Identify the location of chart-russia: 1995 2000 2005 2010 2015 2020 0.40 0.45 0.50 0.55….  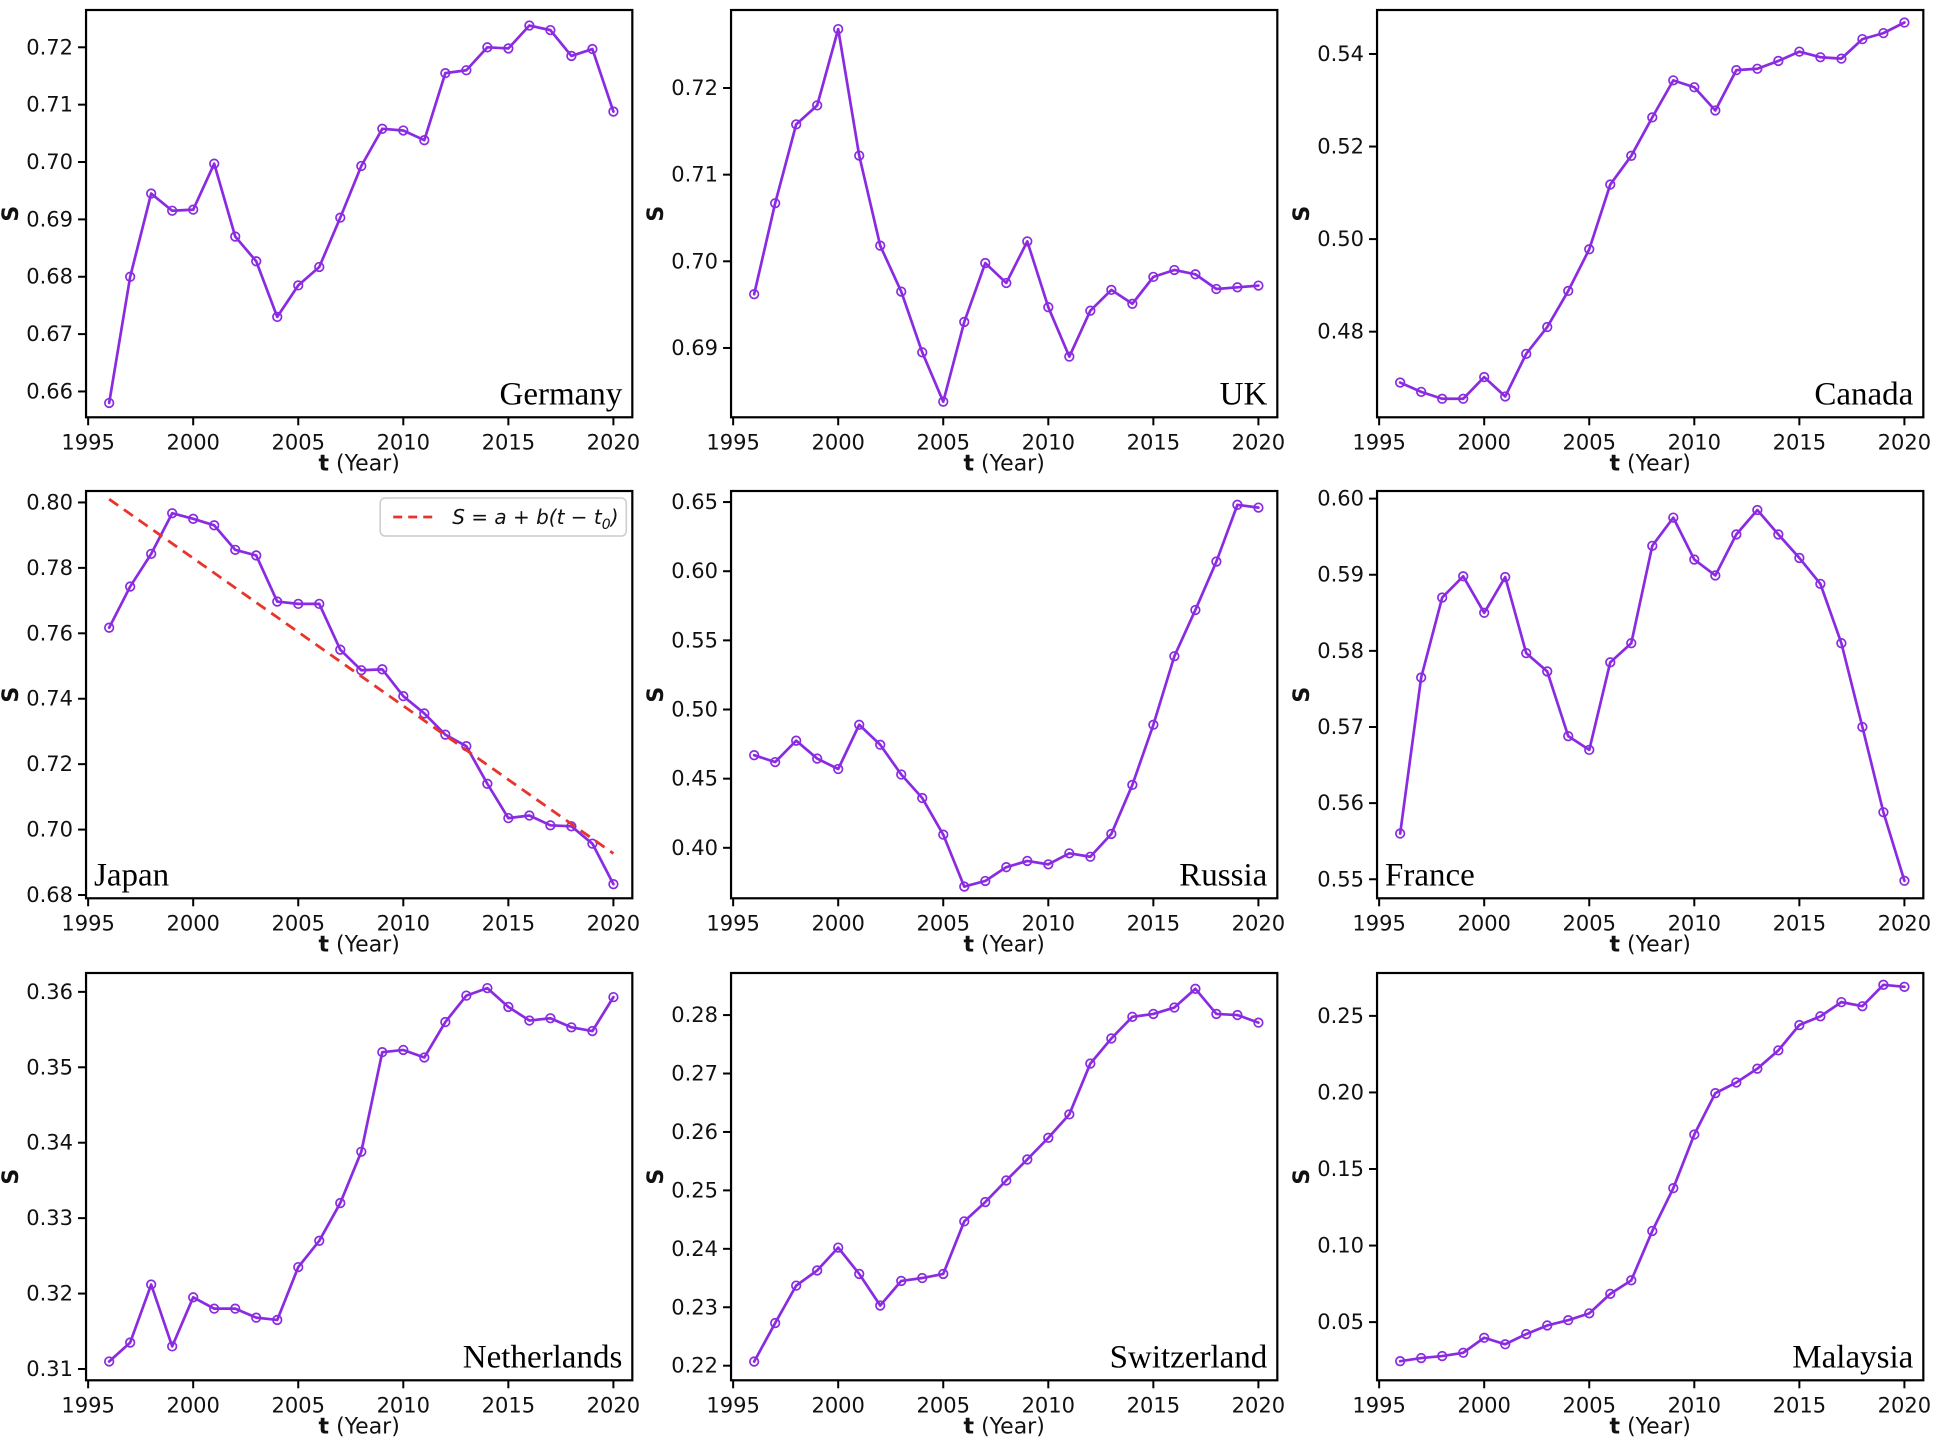
(967, 721).